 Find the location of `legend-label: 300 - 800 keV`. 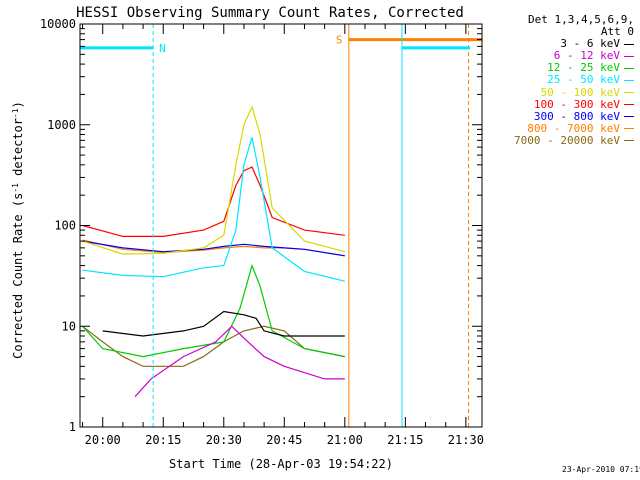

legend-label: 300 - 800 keV is located at coordinates (576, 116).